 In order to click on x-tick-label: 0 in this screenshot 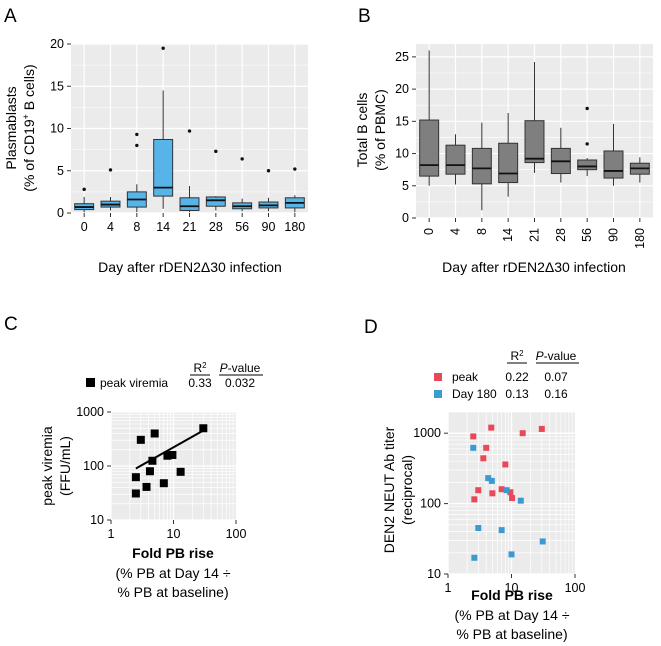, I will do `click(84, 227)`.